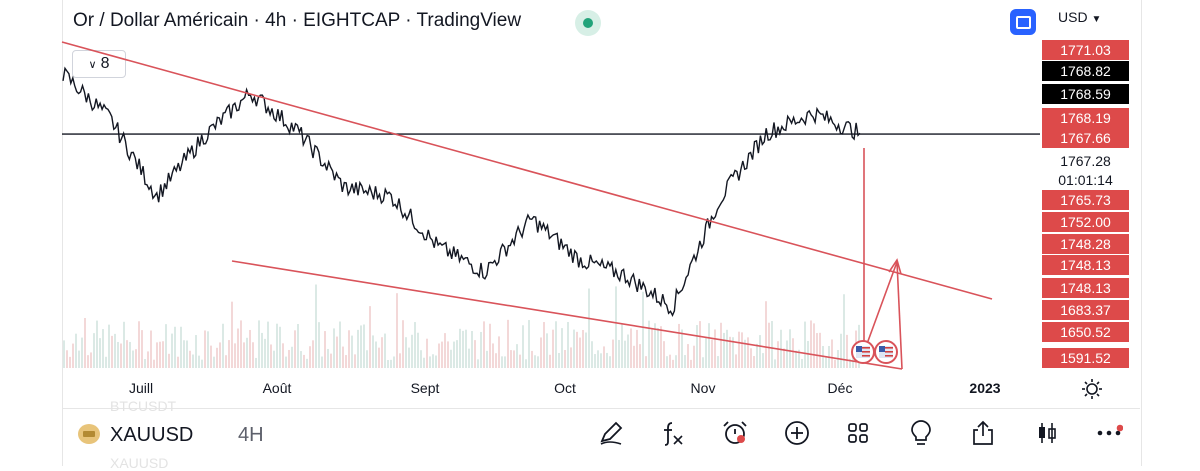 The width and height of the screenshot is (1200, 471). Describe the element at coordinates (1092, 389) in the screenshot. I see `settings-gear-icon` at that location.